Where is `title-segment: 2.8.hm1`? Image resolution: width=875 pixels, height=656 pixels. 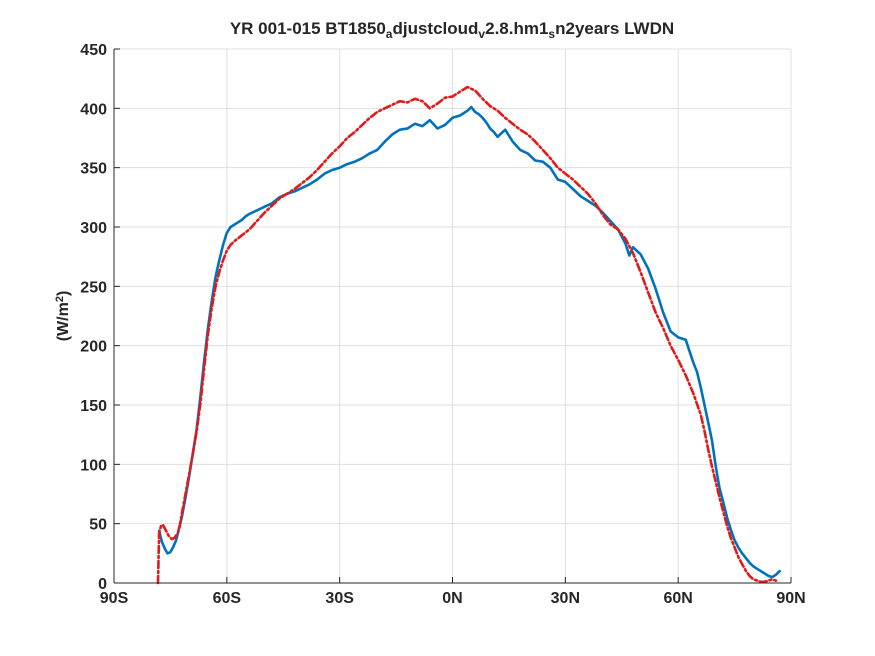 title-segment: 2.8.hm1 is located at coordinates (516, 28).